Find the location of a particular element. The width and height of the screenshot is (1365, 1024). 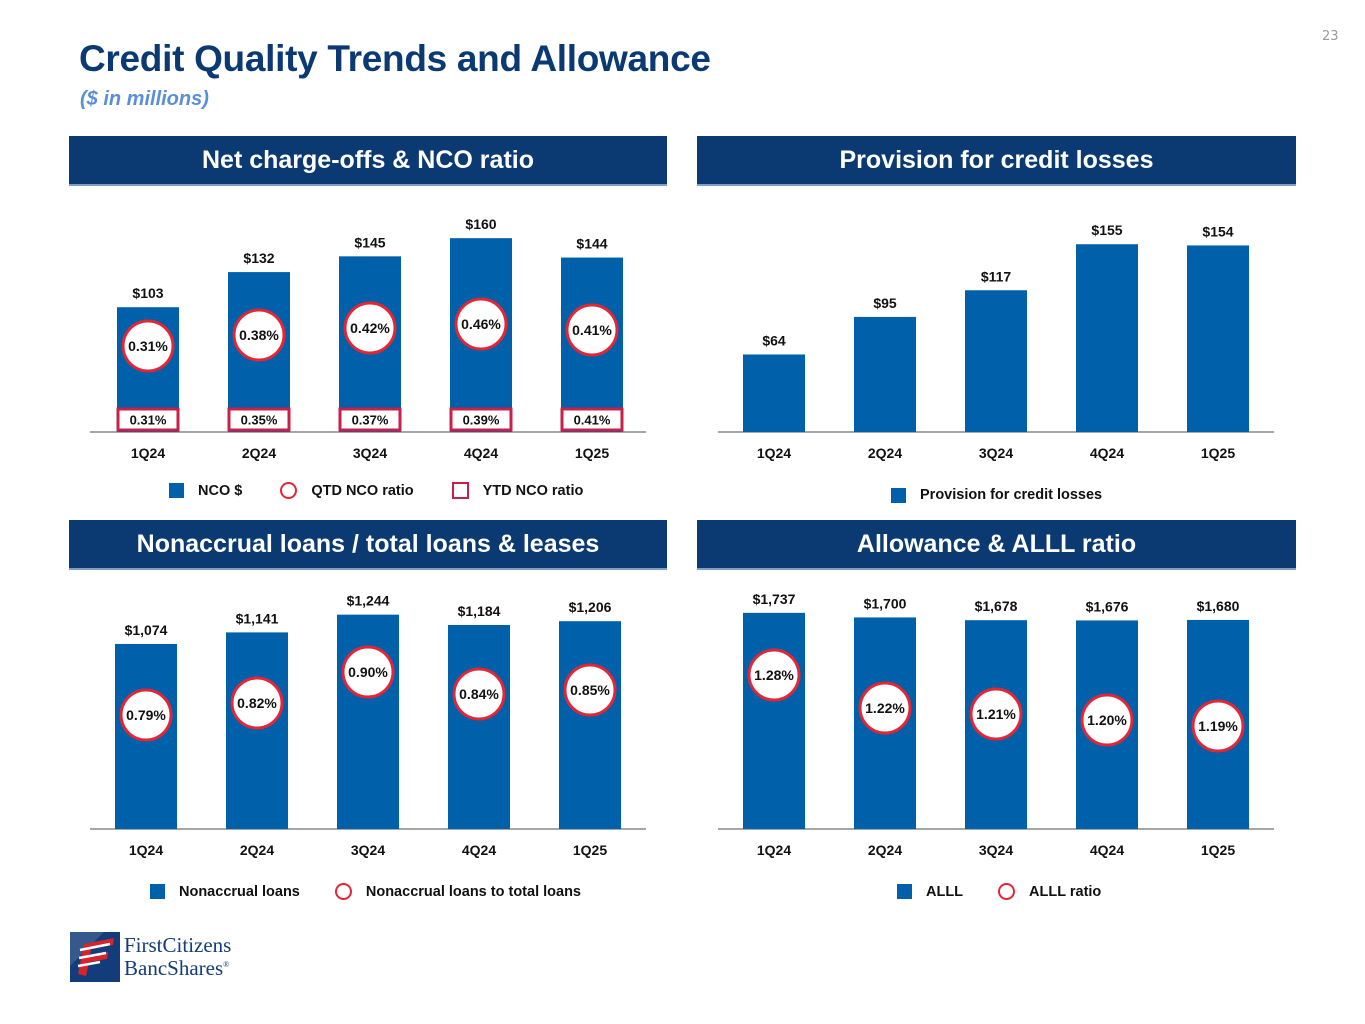

ratio-label: 1.19% is located at coordinates (1218, 726).